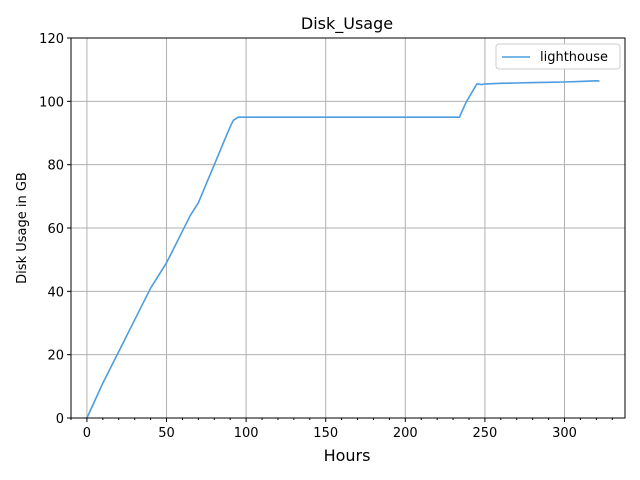 The height and width of the screenshot is (480, 640). I want to click on chart-title: Disk_Usage, so click(347, 24).